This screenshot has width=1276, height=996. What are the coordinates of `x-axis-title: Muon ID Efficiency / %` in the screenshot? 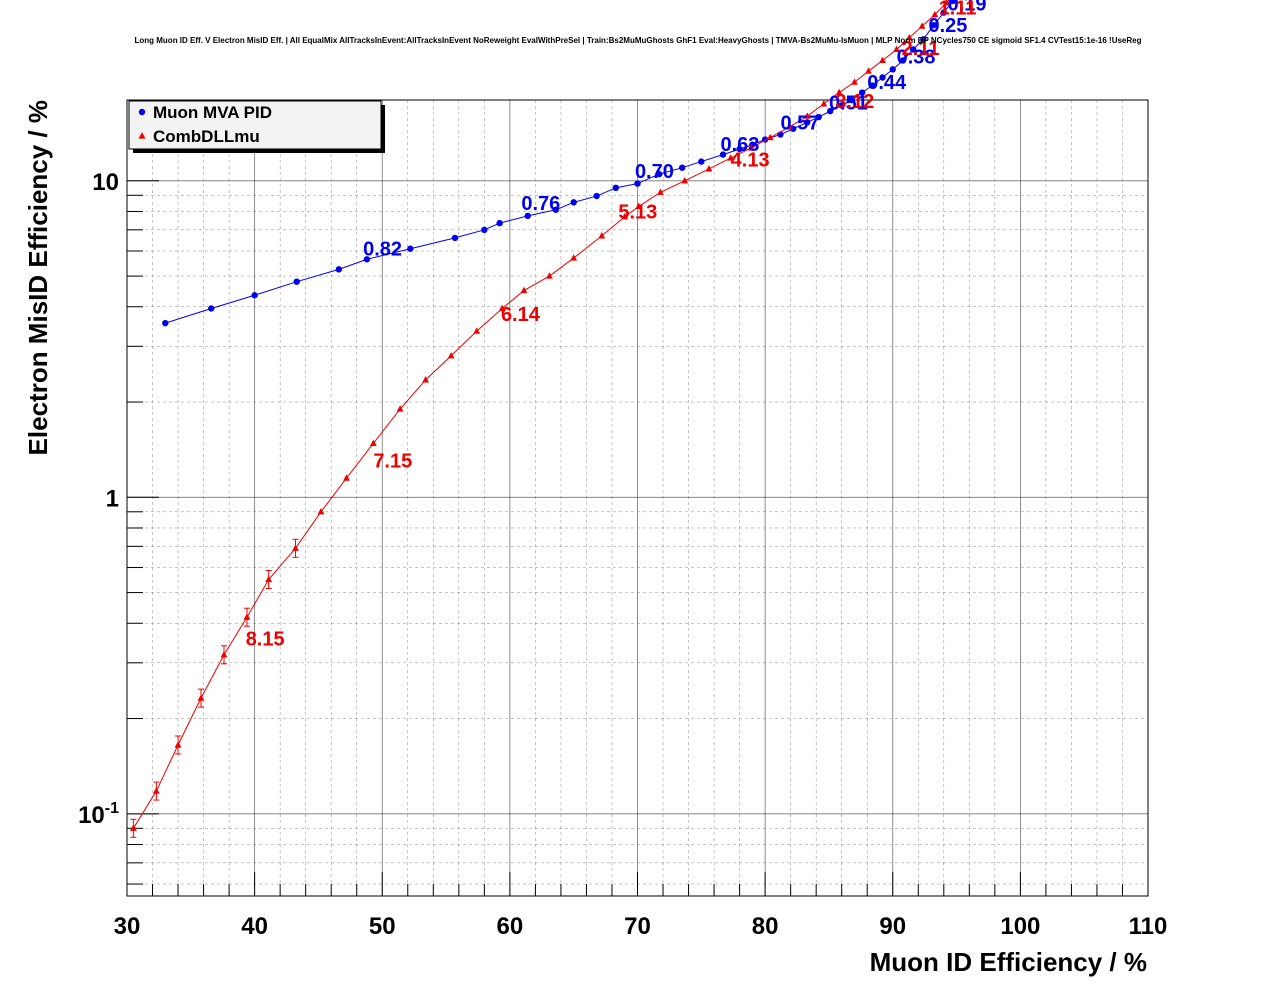 It's located at (1008, 962).